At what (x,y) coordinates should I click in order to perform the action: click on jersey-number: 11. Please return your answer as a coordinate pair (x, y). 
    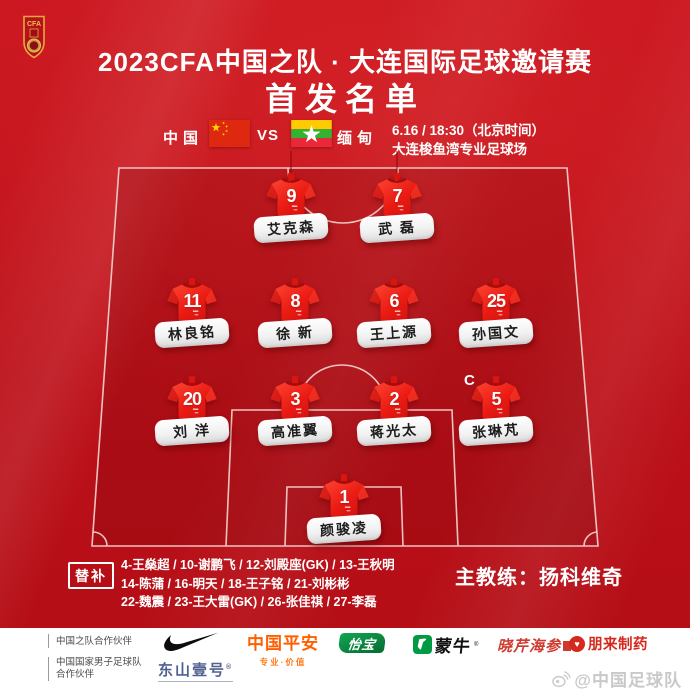
    Looking at the image, I should click on (192, 301).